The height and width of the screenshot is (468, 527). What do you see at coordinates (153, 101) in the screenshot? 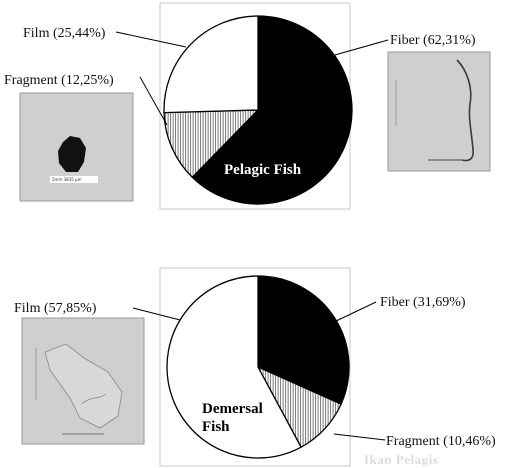
I see `leader-pelagic-fragment` at bounding box center [153, 101].